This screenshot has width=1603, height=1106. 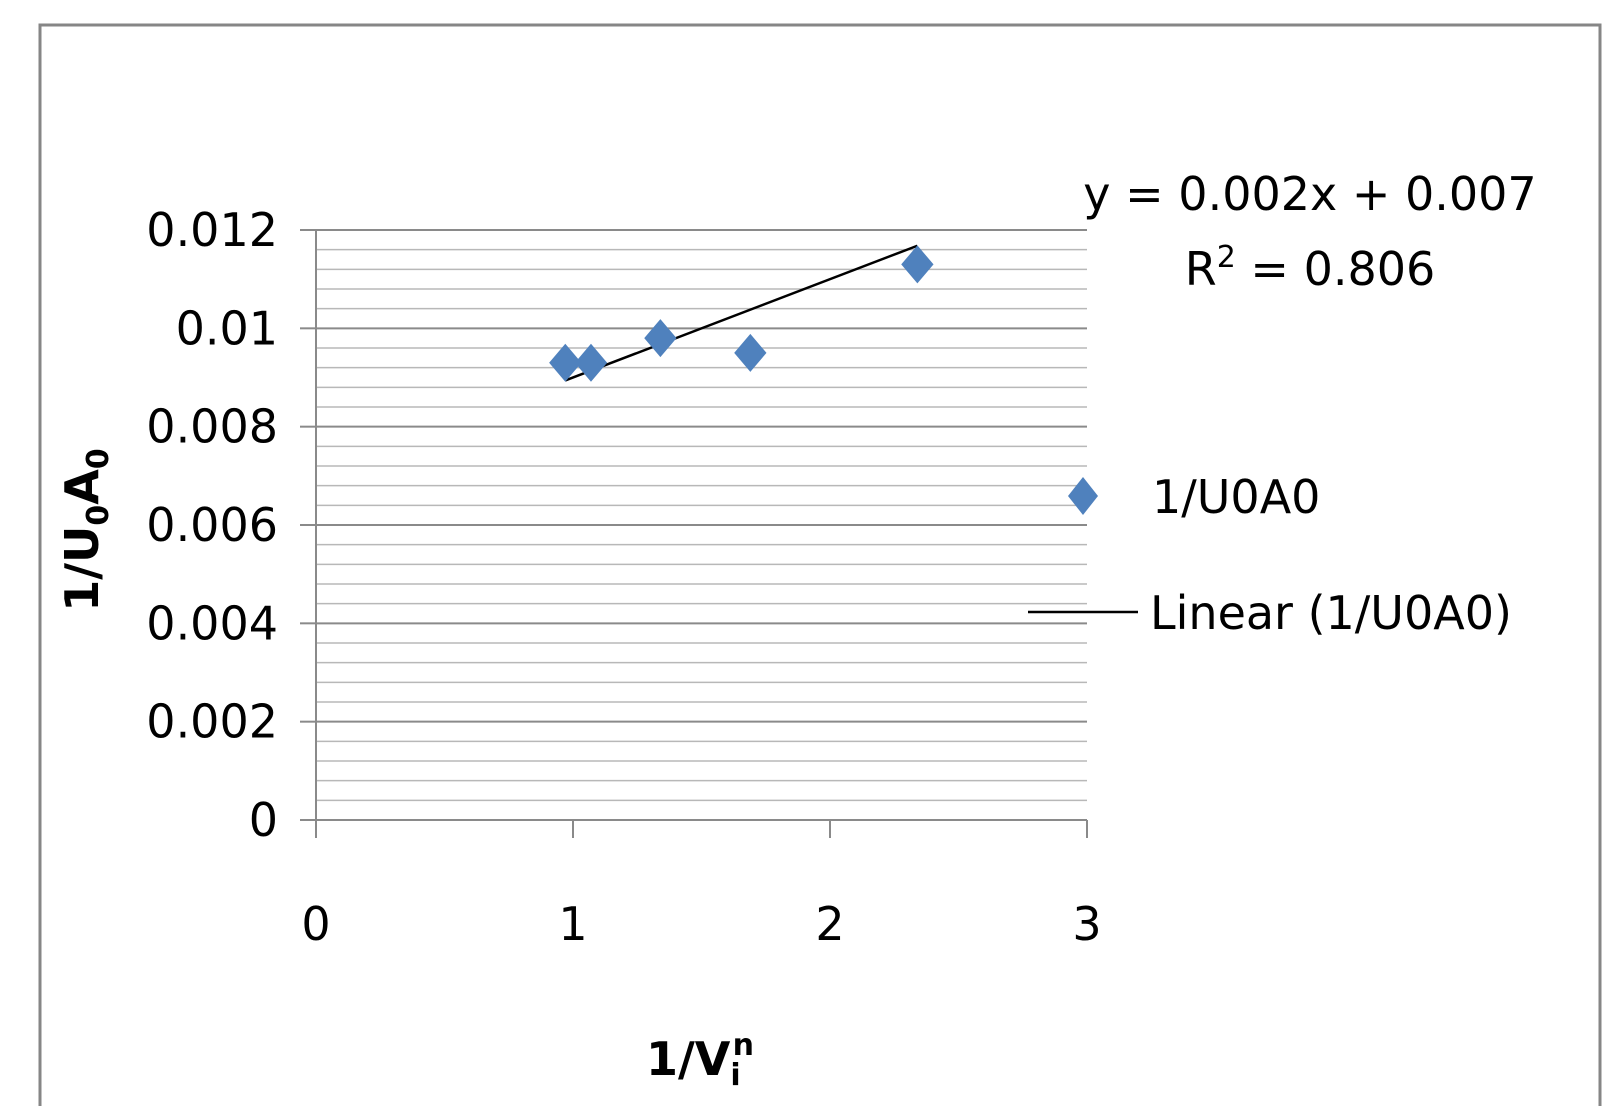 What do you see at coordinates (263, 820) in the screenshot?
I see `y-tick-label: 0` at bounding box center [263, 820].